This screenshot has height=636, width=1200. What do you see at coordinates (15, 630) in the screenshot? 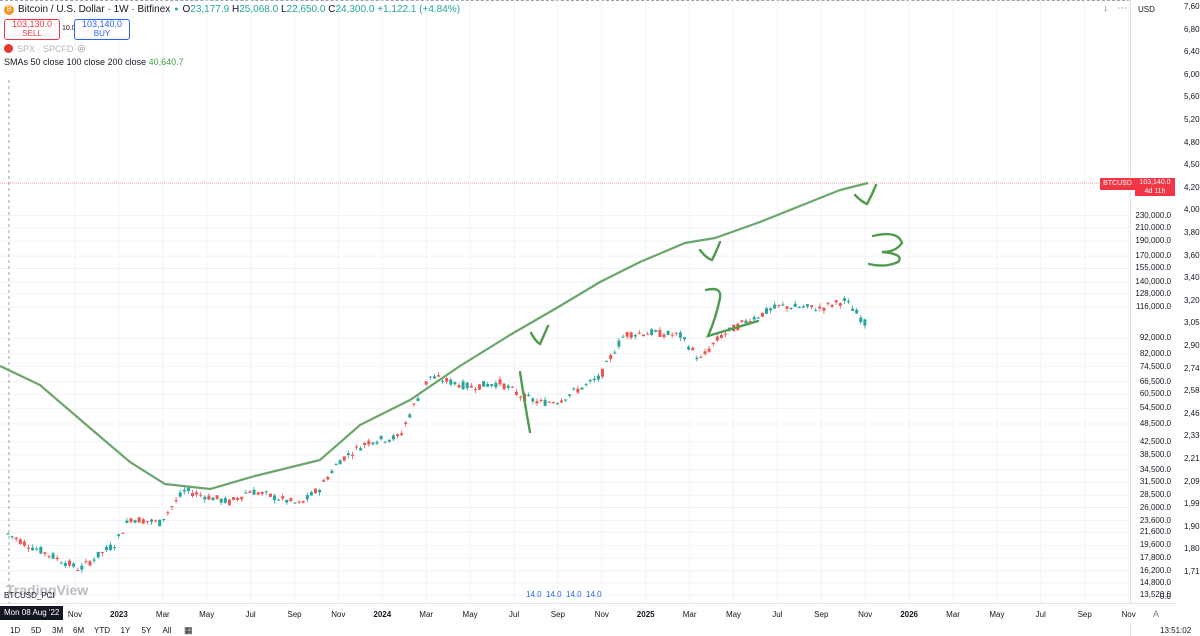
I see `range-button-1d: 1D` at bounding box center [15, 630].